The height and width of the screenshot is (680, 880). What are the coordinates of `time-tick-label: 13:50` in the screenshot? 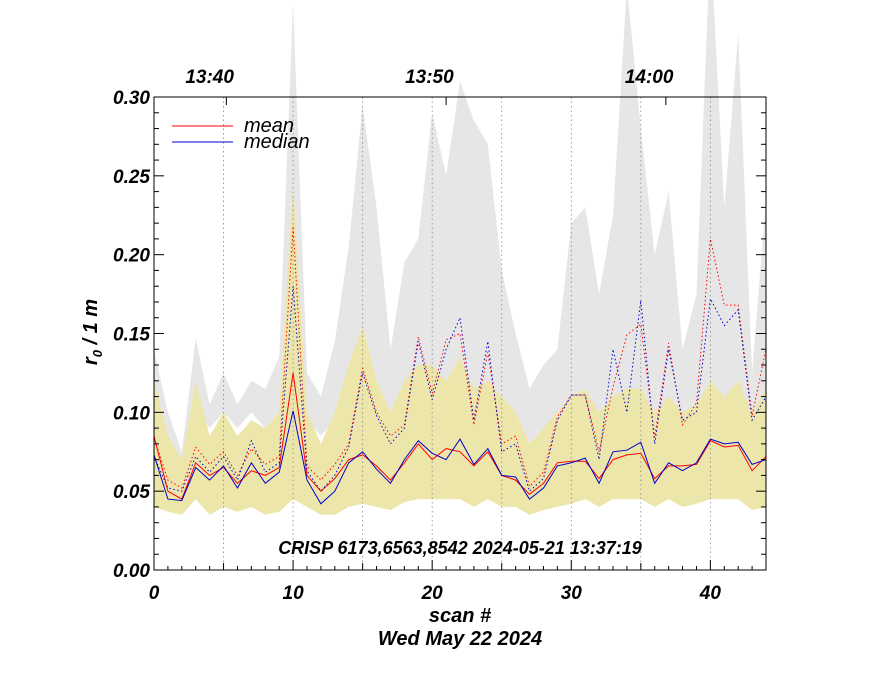 It's located at (429, 77).